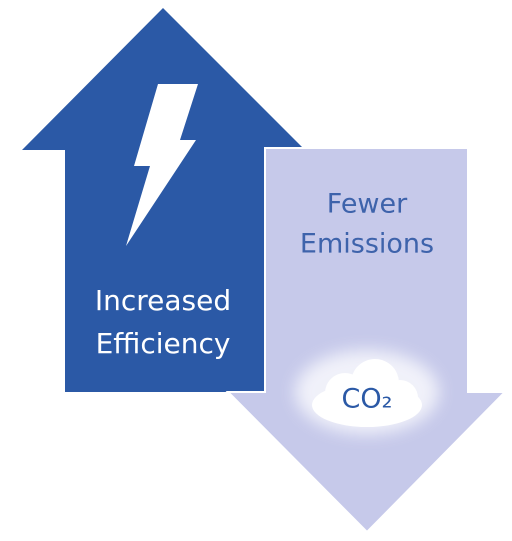 Image resolution: width=512 pixels, height=541 pixels. Describe the element at coordinates (163, 343) in the screenshot. I see `up-label-line2: Efficiency` at that location.